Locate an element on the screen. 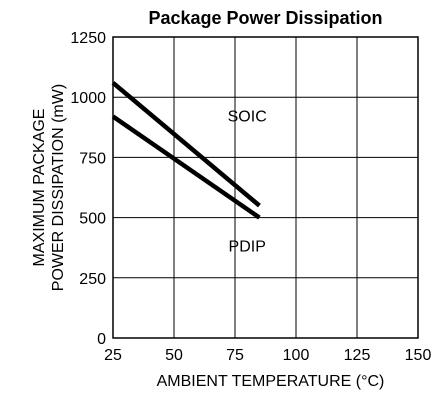  series-labels: SOIC PDIP is located at coordinates (247, 181).